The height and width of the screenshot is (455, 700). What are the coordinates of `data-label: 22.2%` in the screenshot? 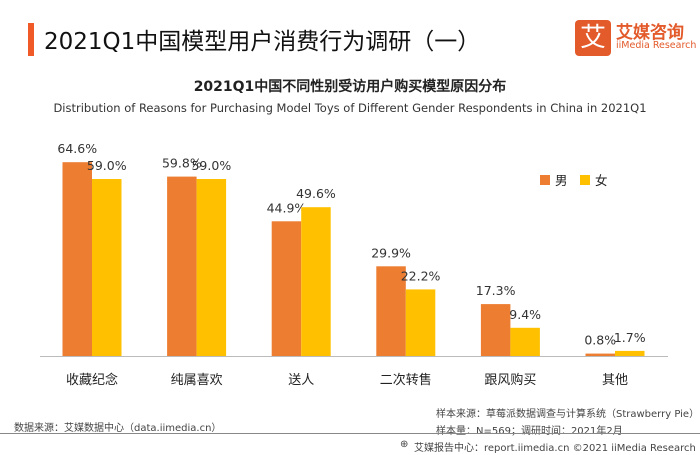 It's located at (421, 275).